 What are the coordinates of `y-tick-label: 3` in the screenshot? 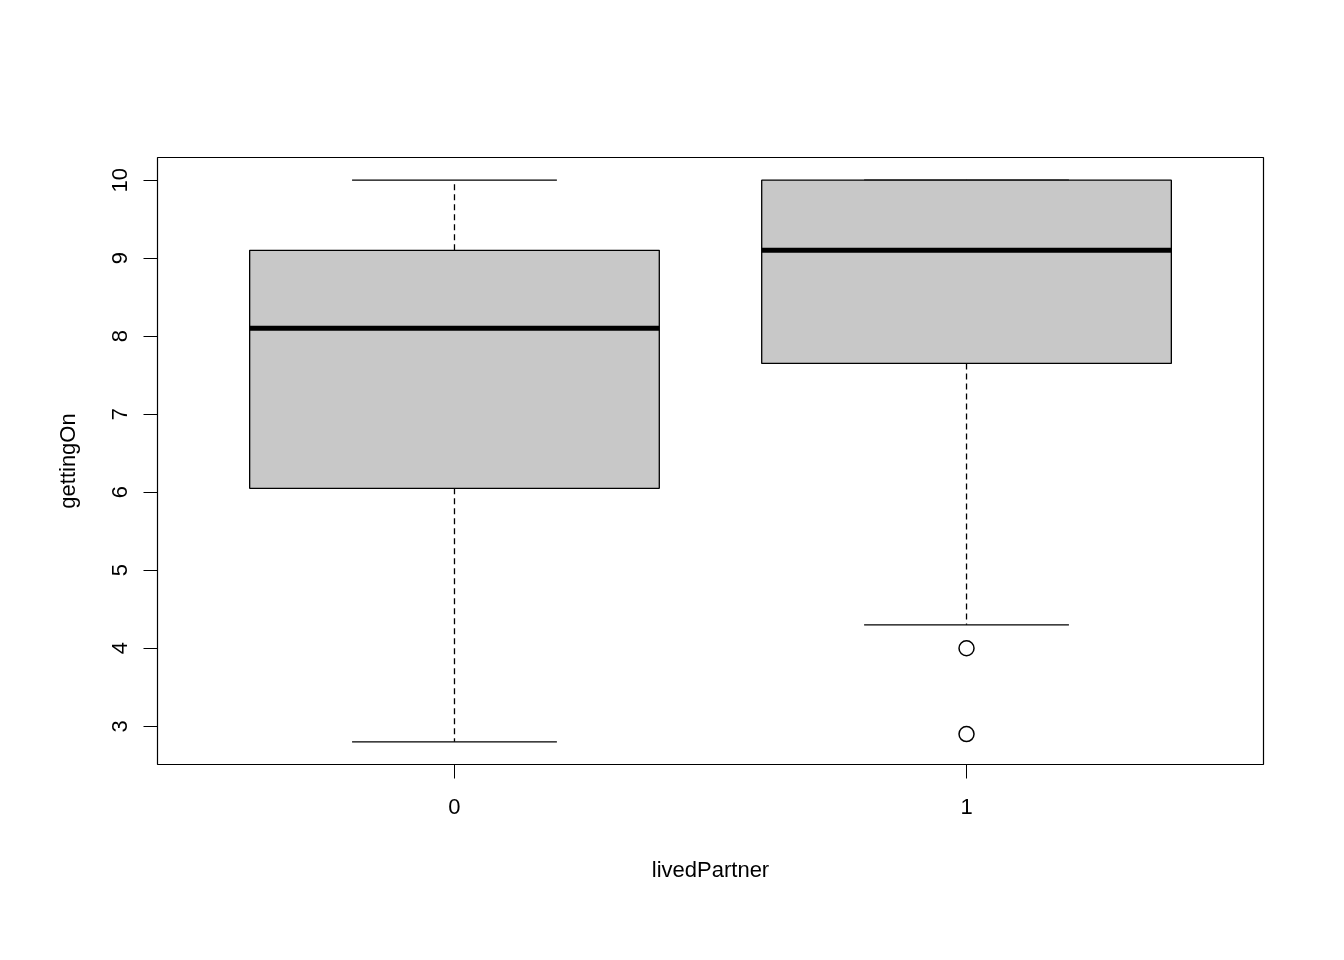 It's located at (120, 726).